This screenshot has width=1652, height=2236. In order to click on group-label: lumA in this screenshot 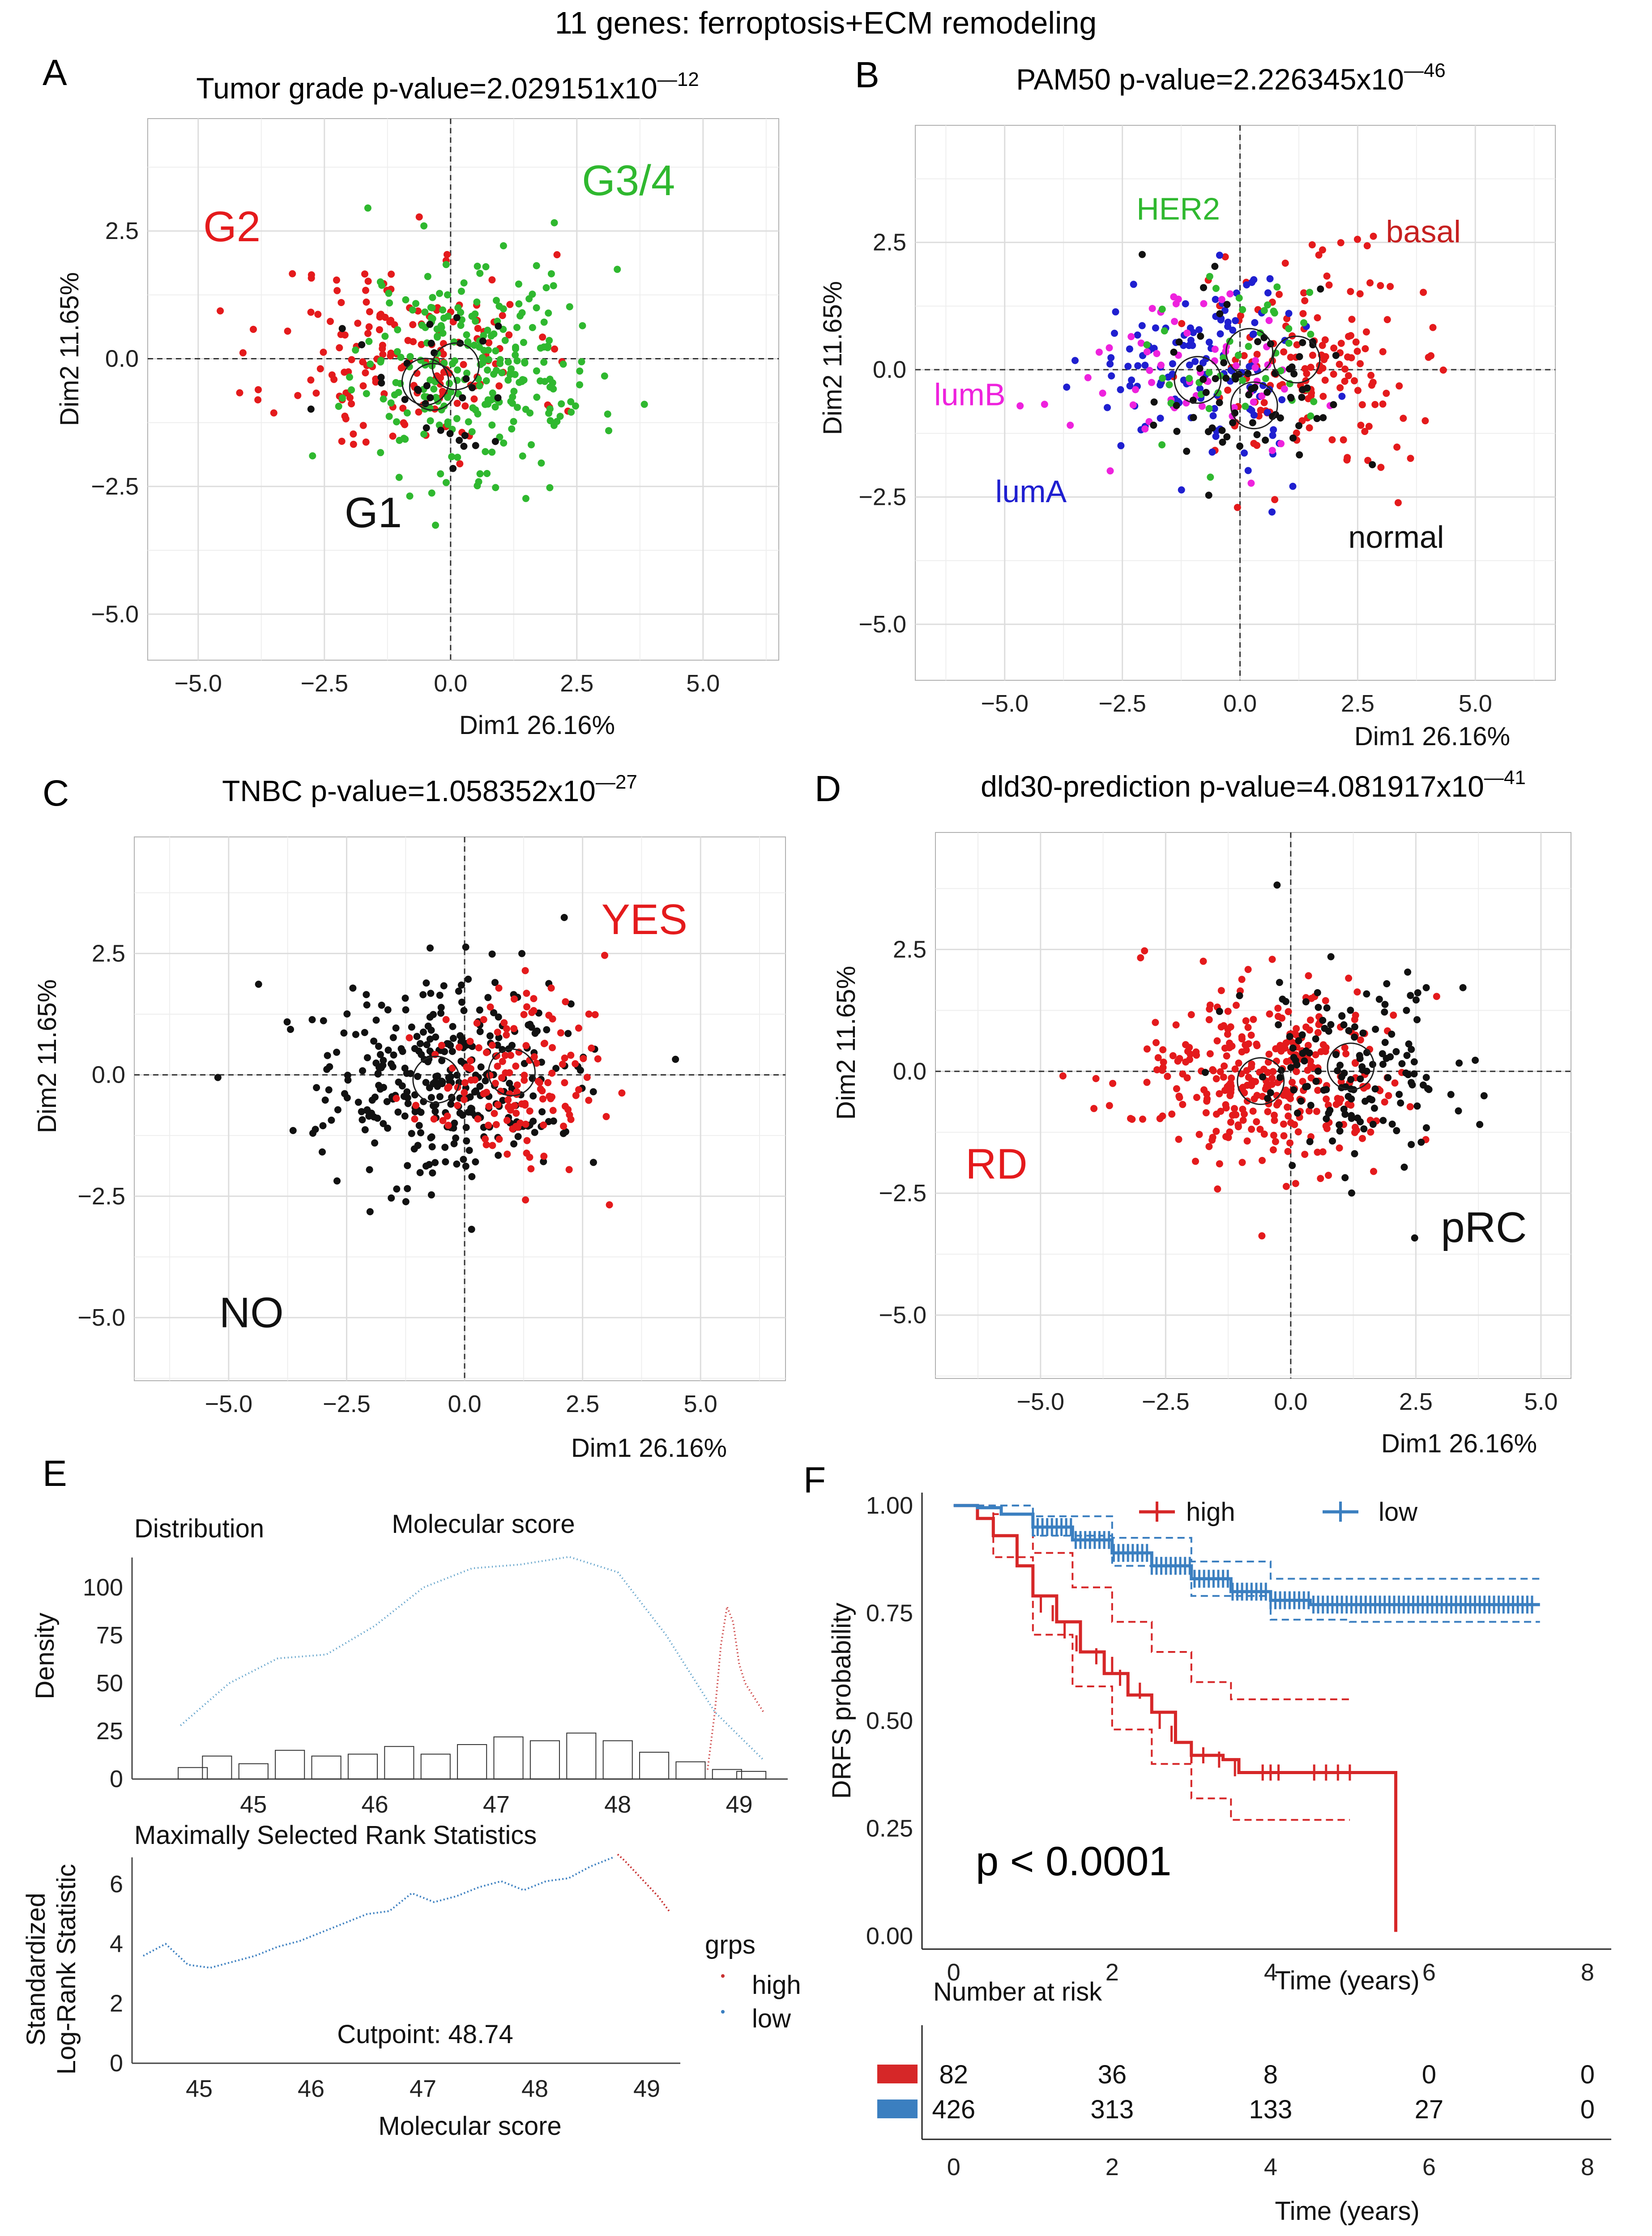, I will do `click(1031, 491)`.